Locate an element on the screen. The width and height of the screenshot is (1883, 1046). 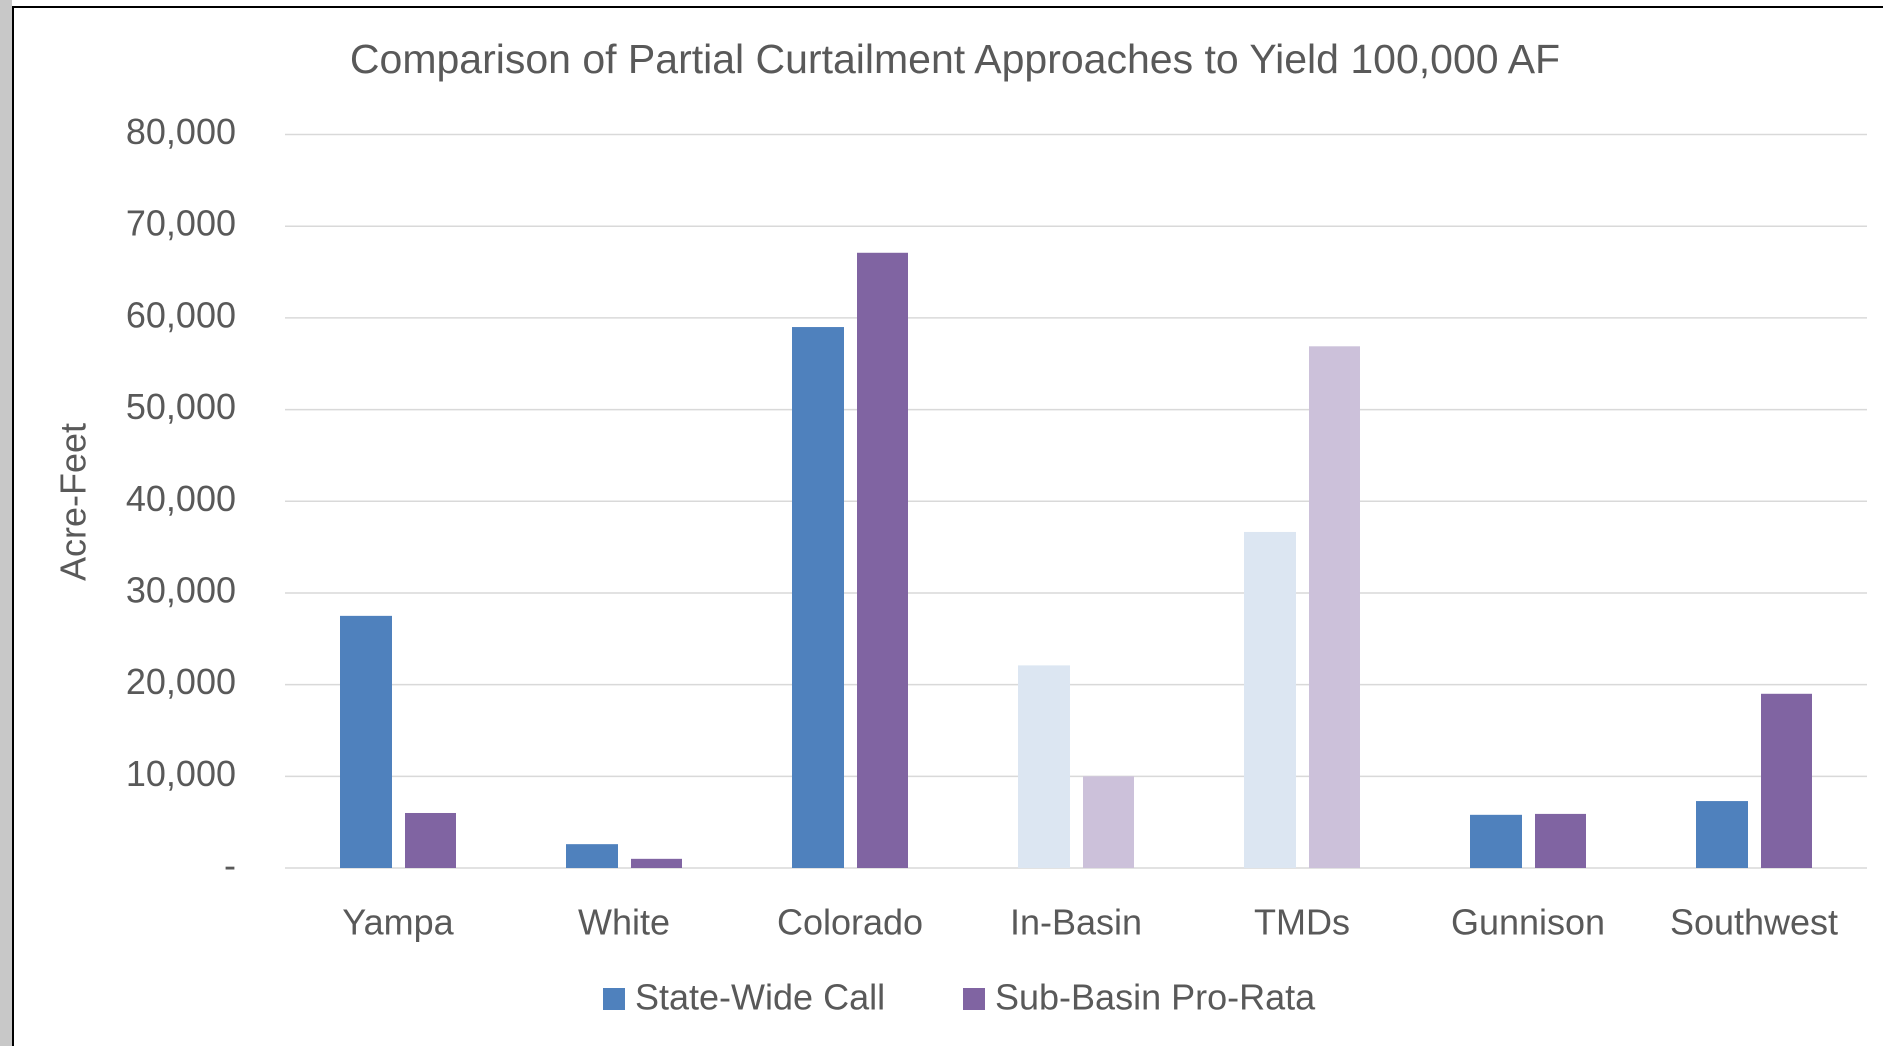
x-tick-label: Gunnison is located at coordinates (1528, 922).